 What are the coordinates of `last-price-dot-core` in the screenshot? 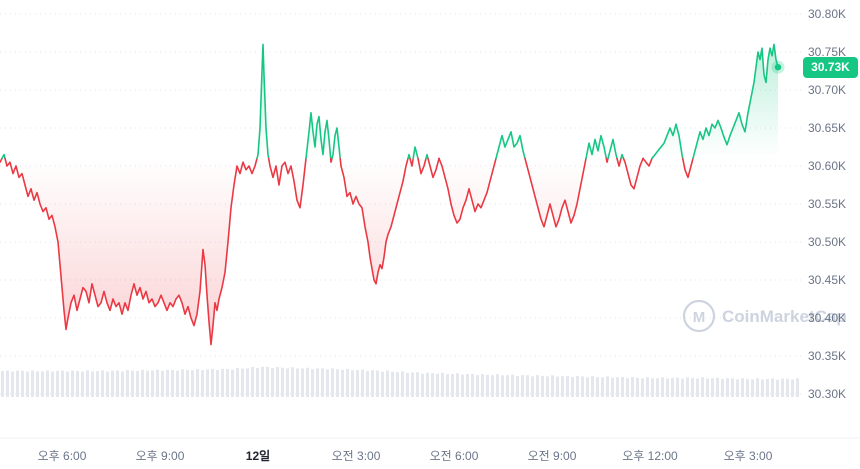 It's located at (778, 67).